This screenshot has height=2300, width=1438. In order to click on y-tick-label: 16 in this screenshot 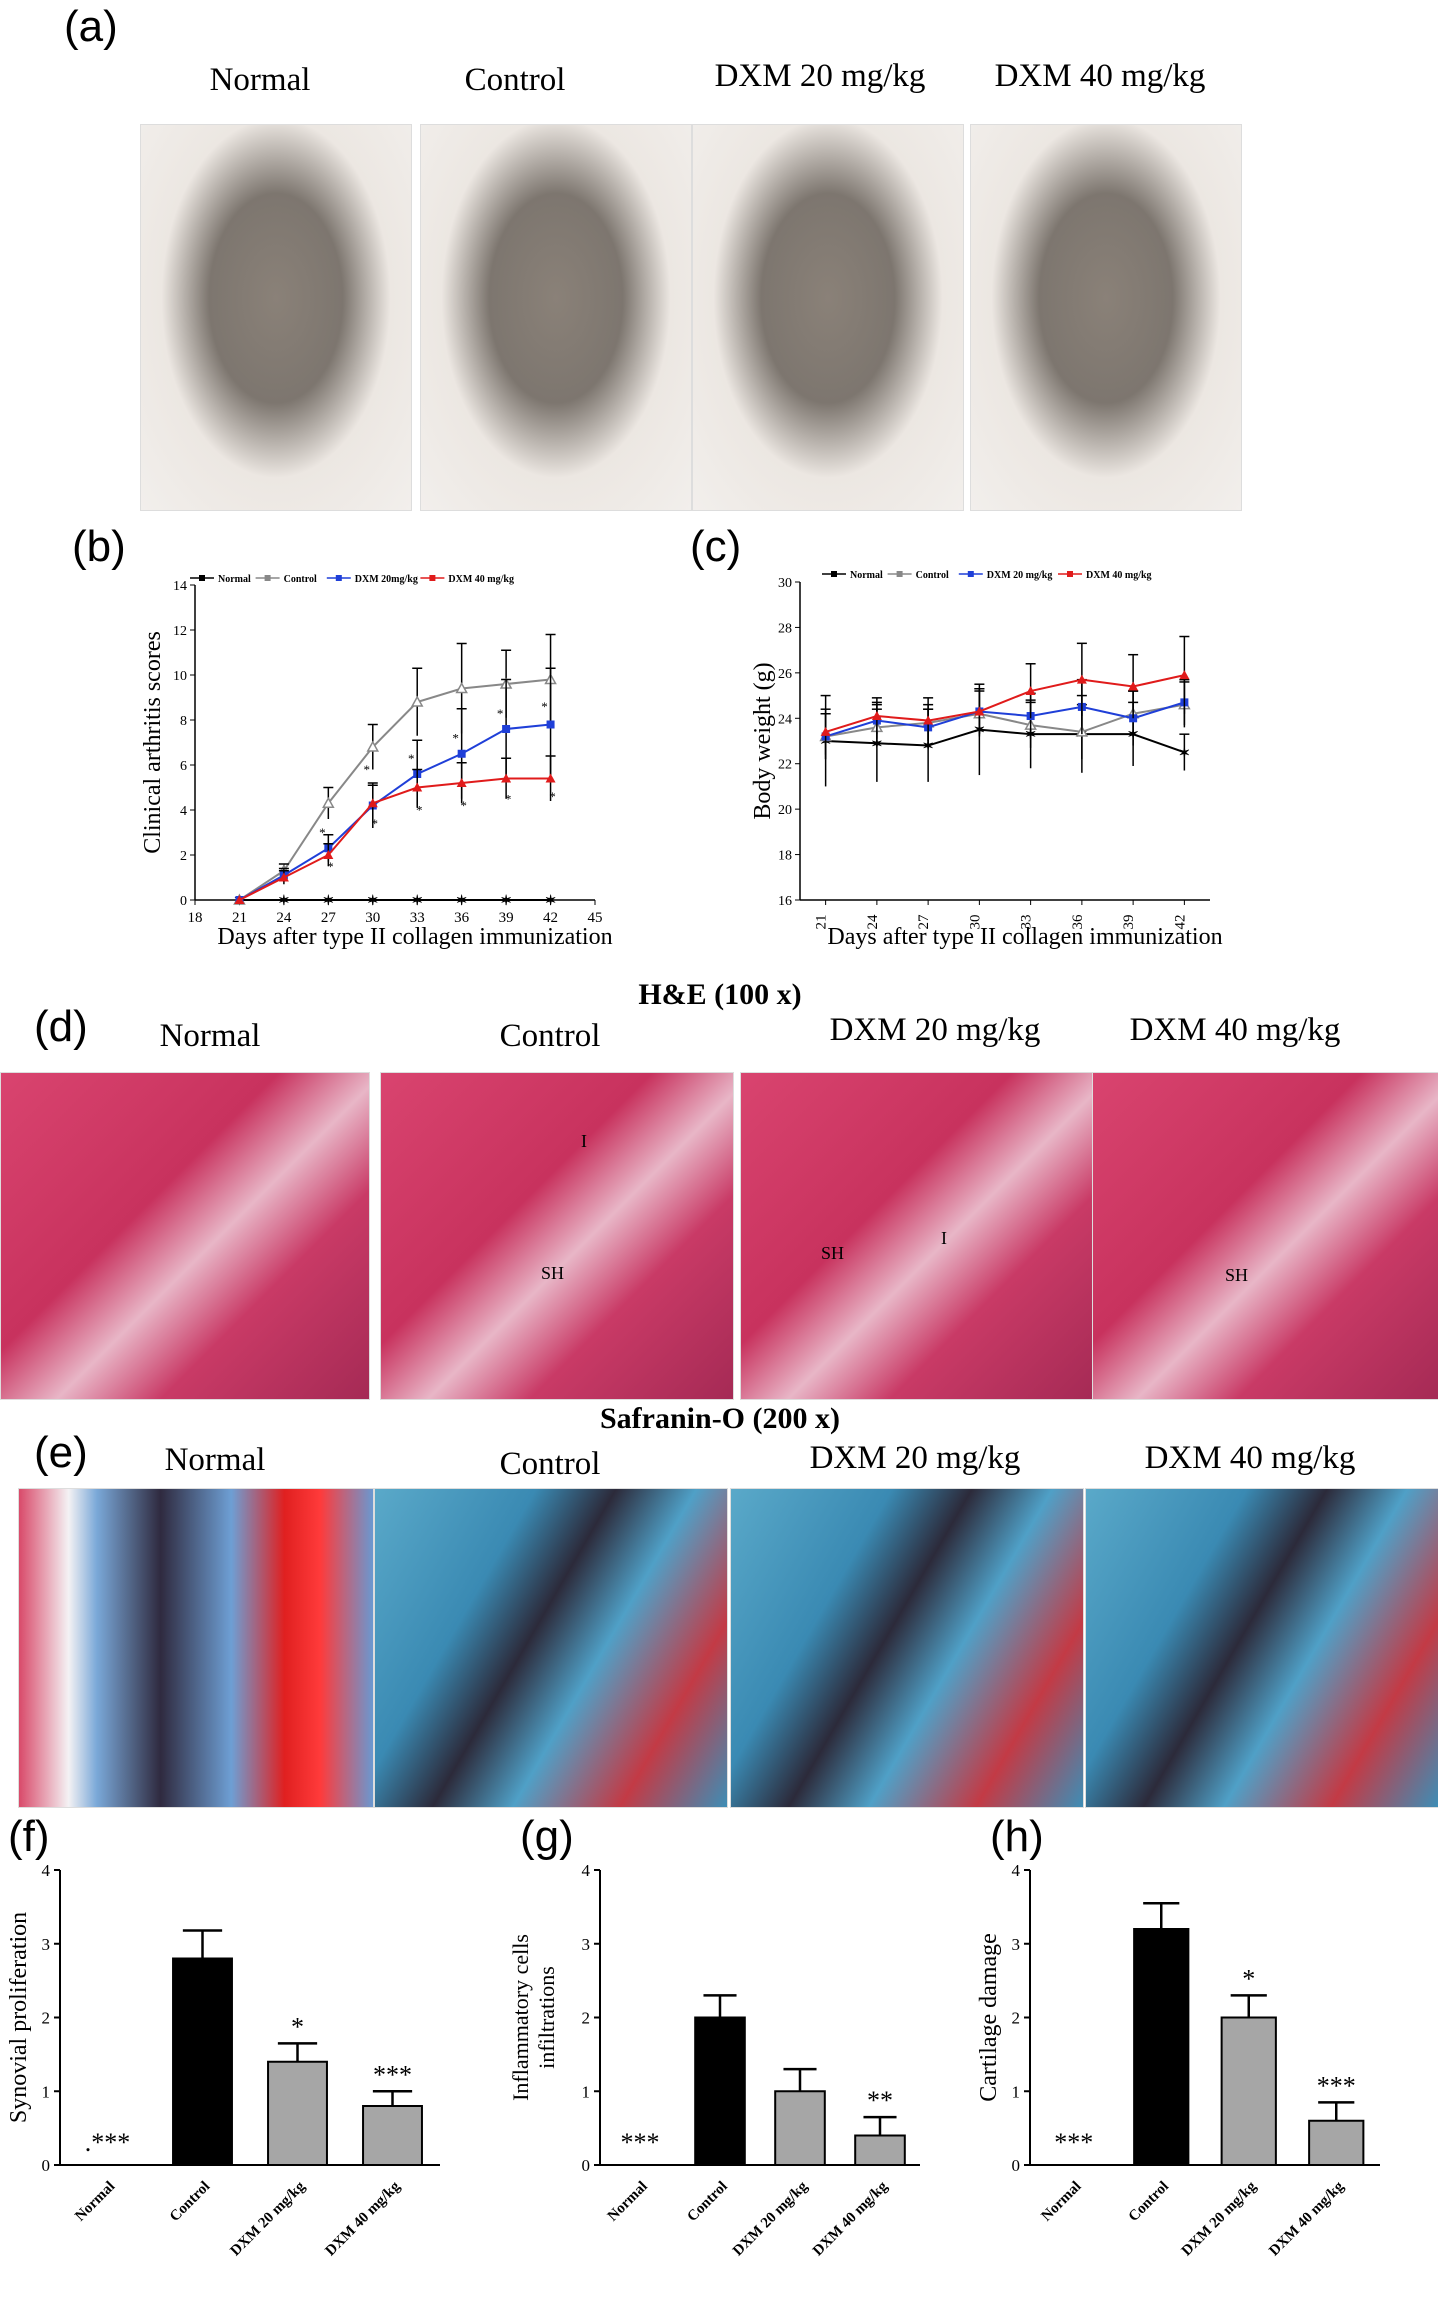, I will do `click(785, 901)`.